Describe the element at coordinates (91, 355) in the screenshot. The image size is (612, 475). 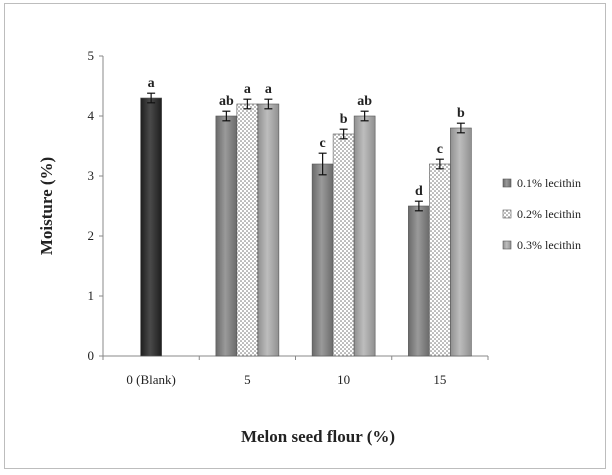
I see `y-tick-label: 0` at that location.